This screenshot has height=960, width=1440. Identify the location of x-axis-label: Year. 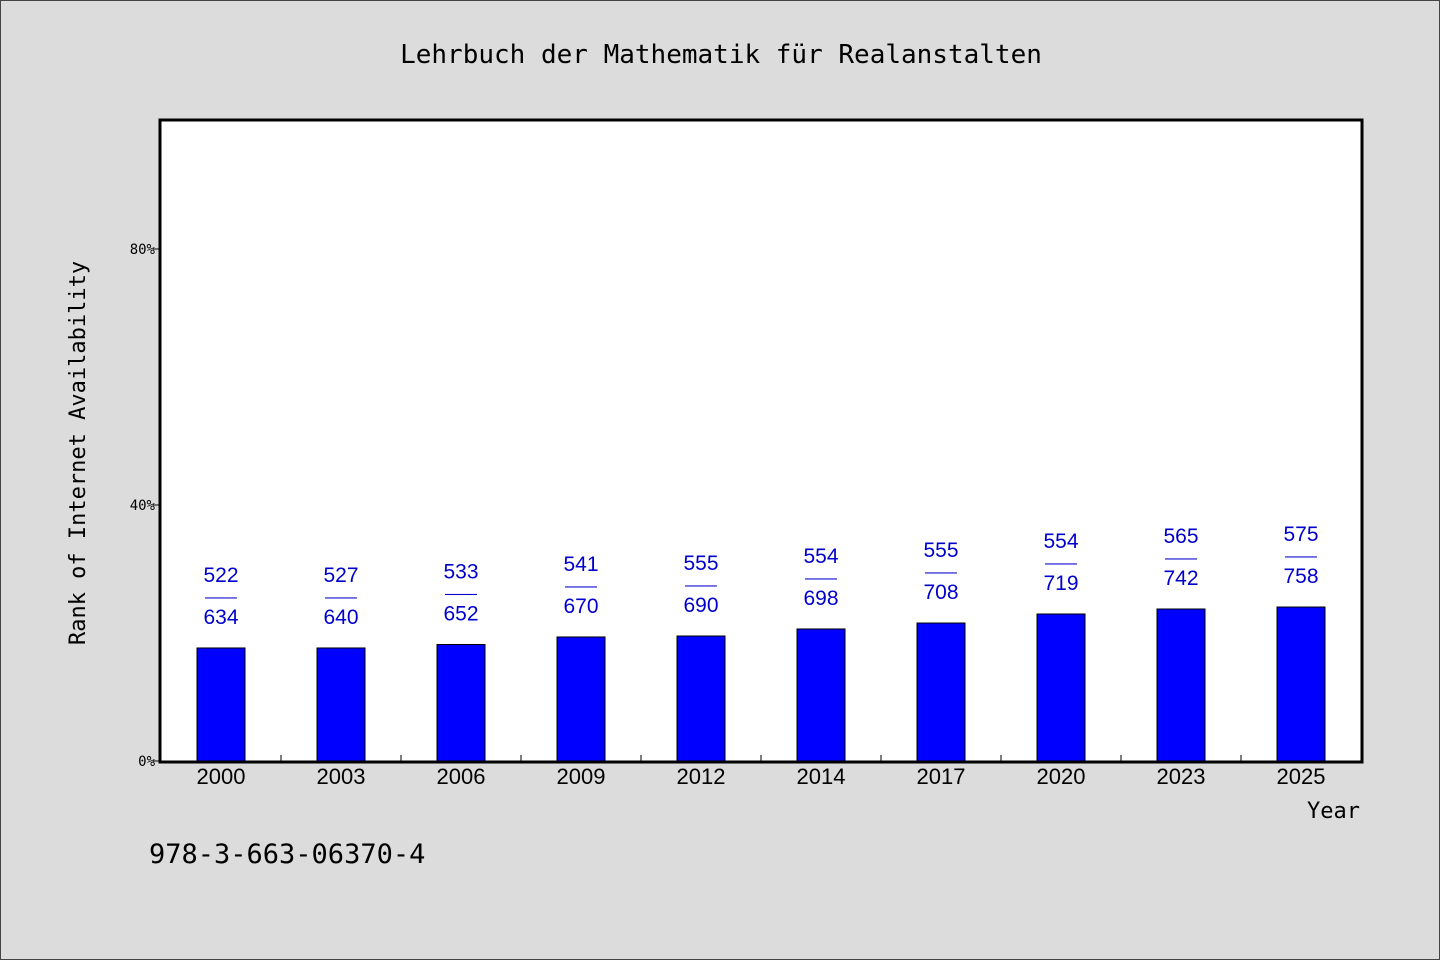
(1333, 811).